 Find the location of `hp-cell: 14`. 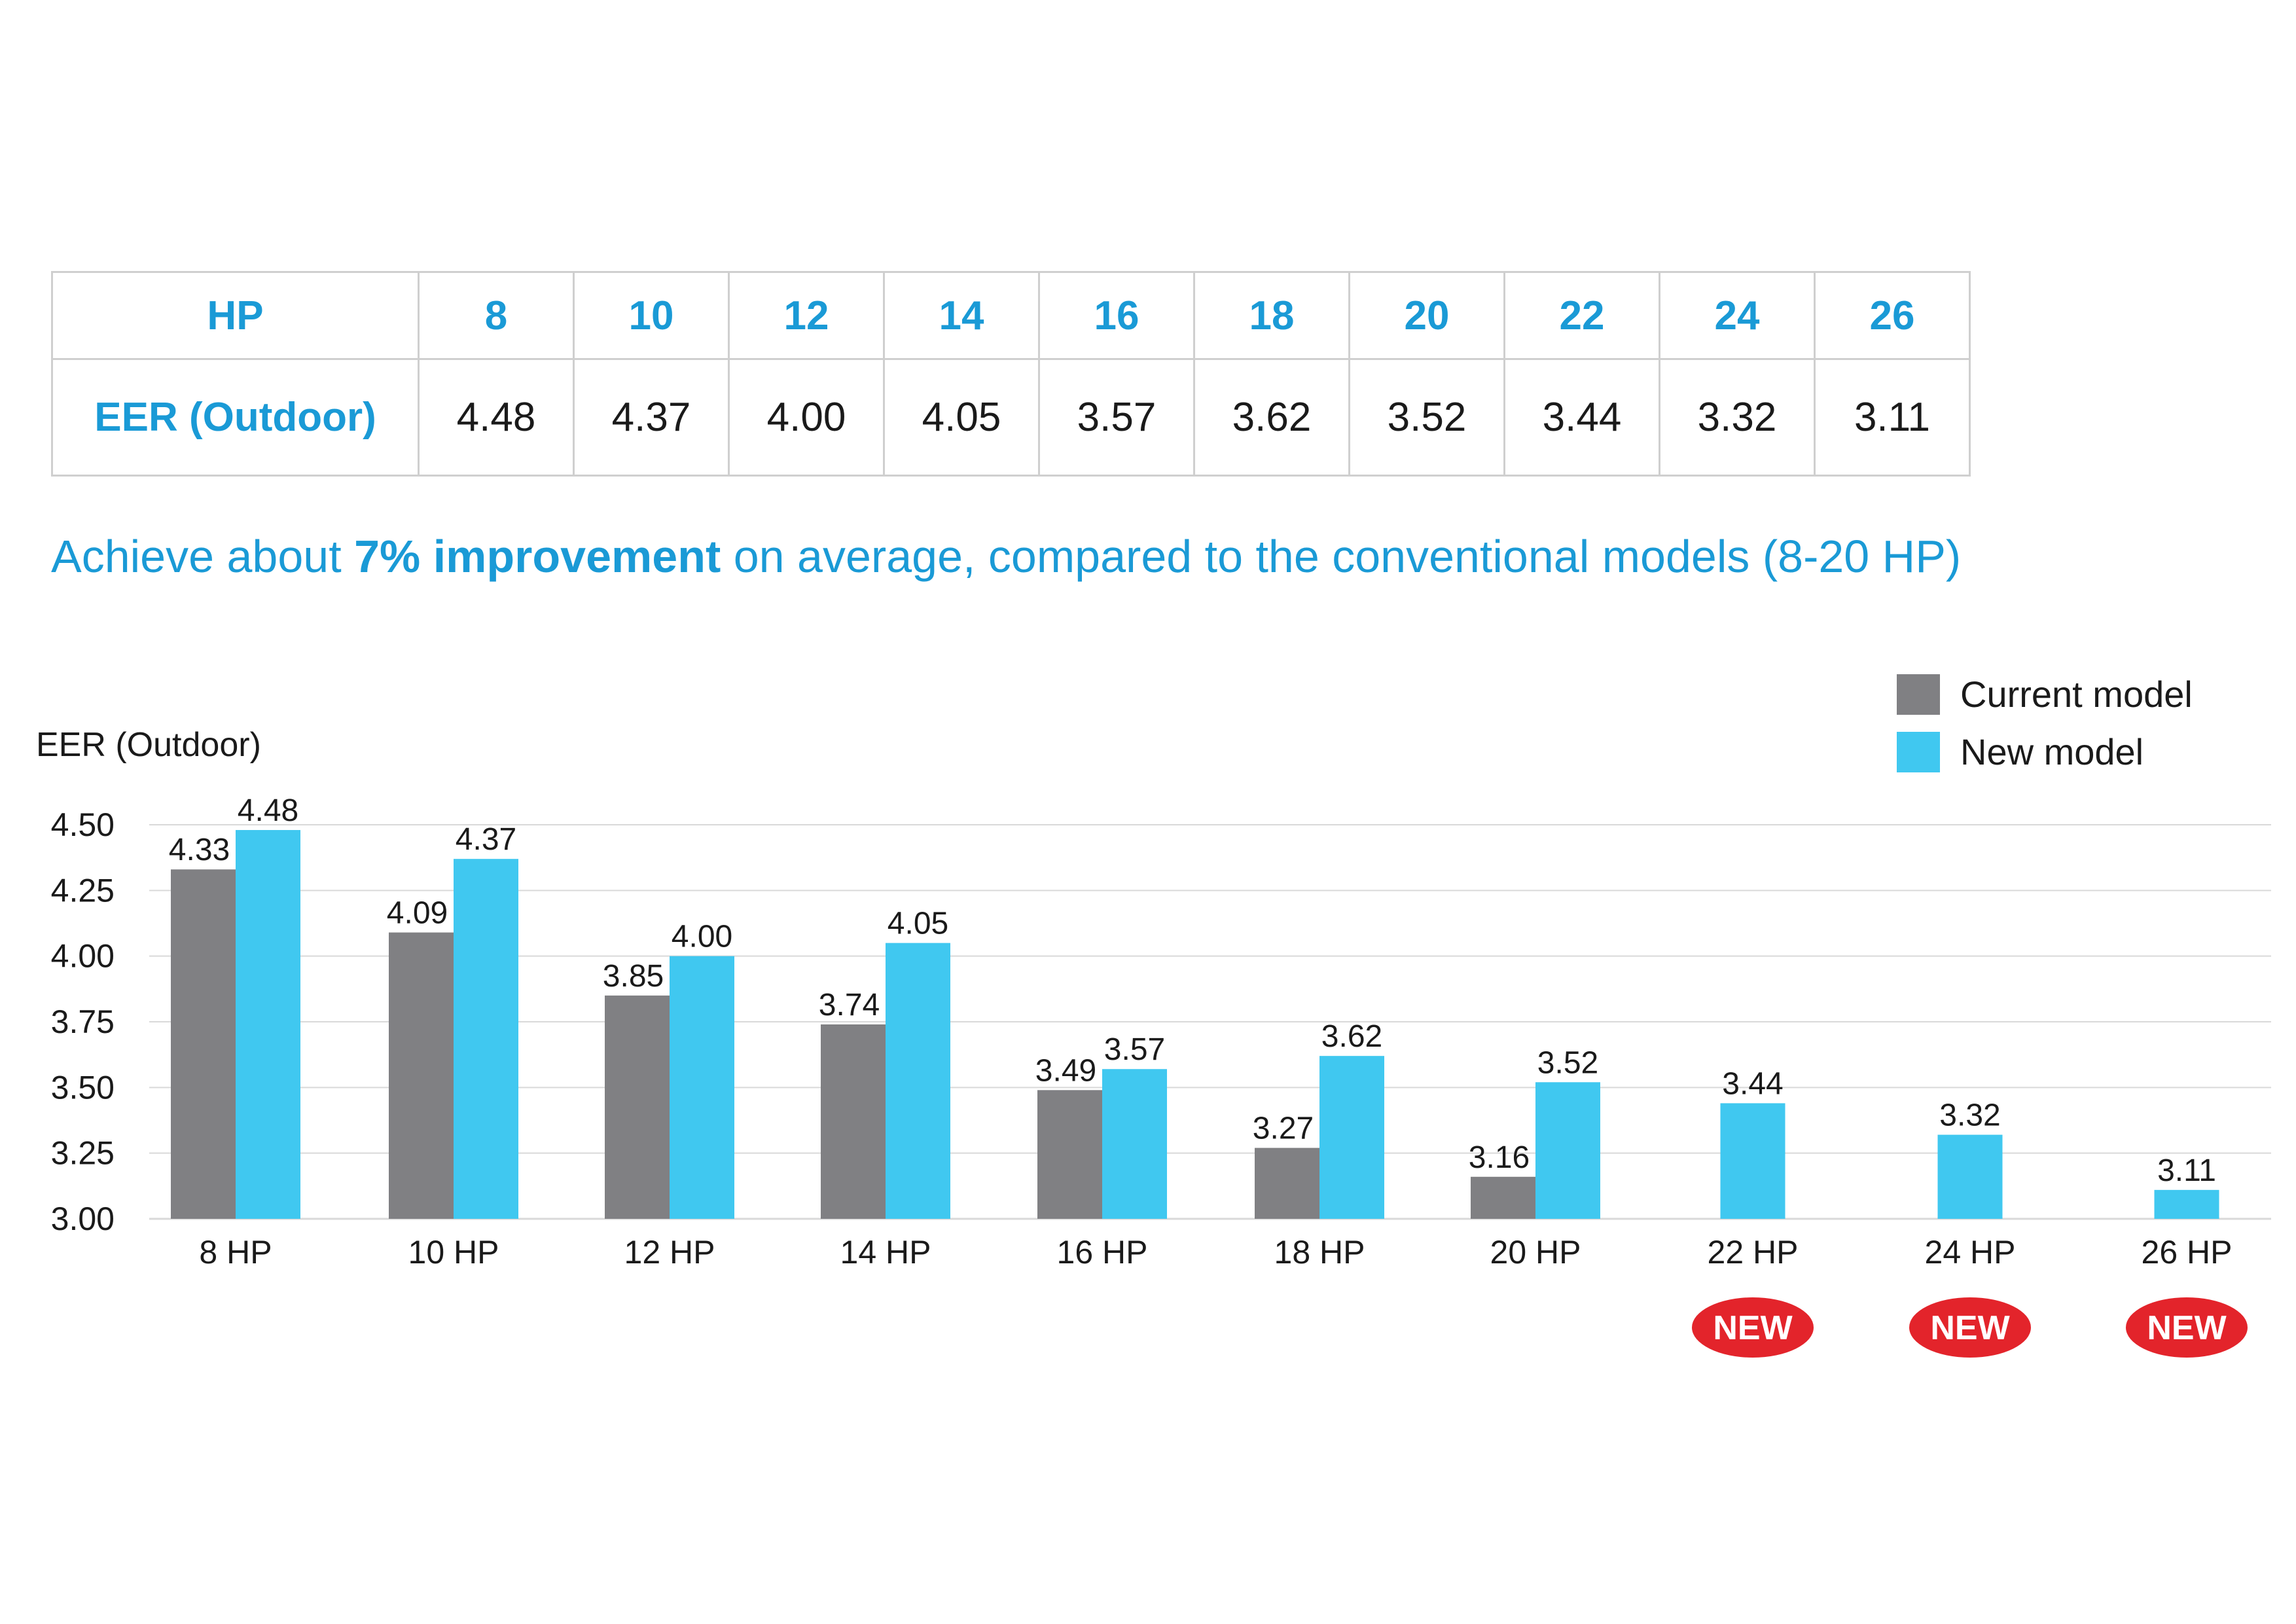

hp-cell: 14 is located at coordinates (961, 315).